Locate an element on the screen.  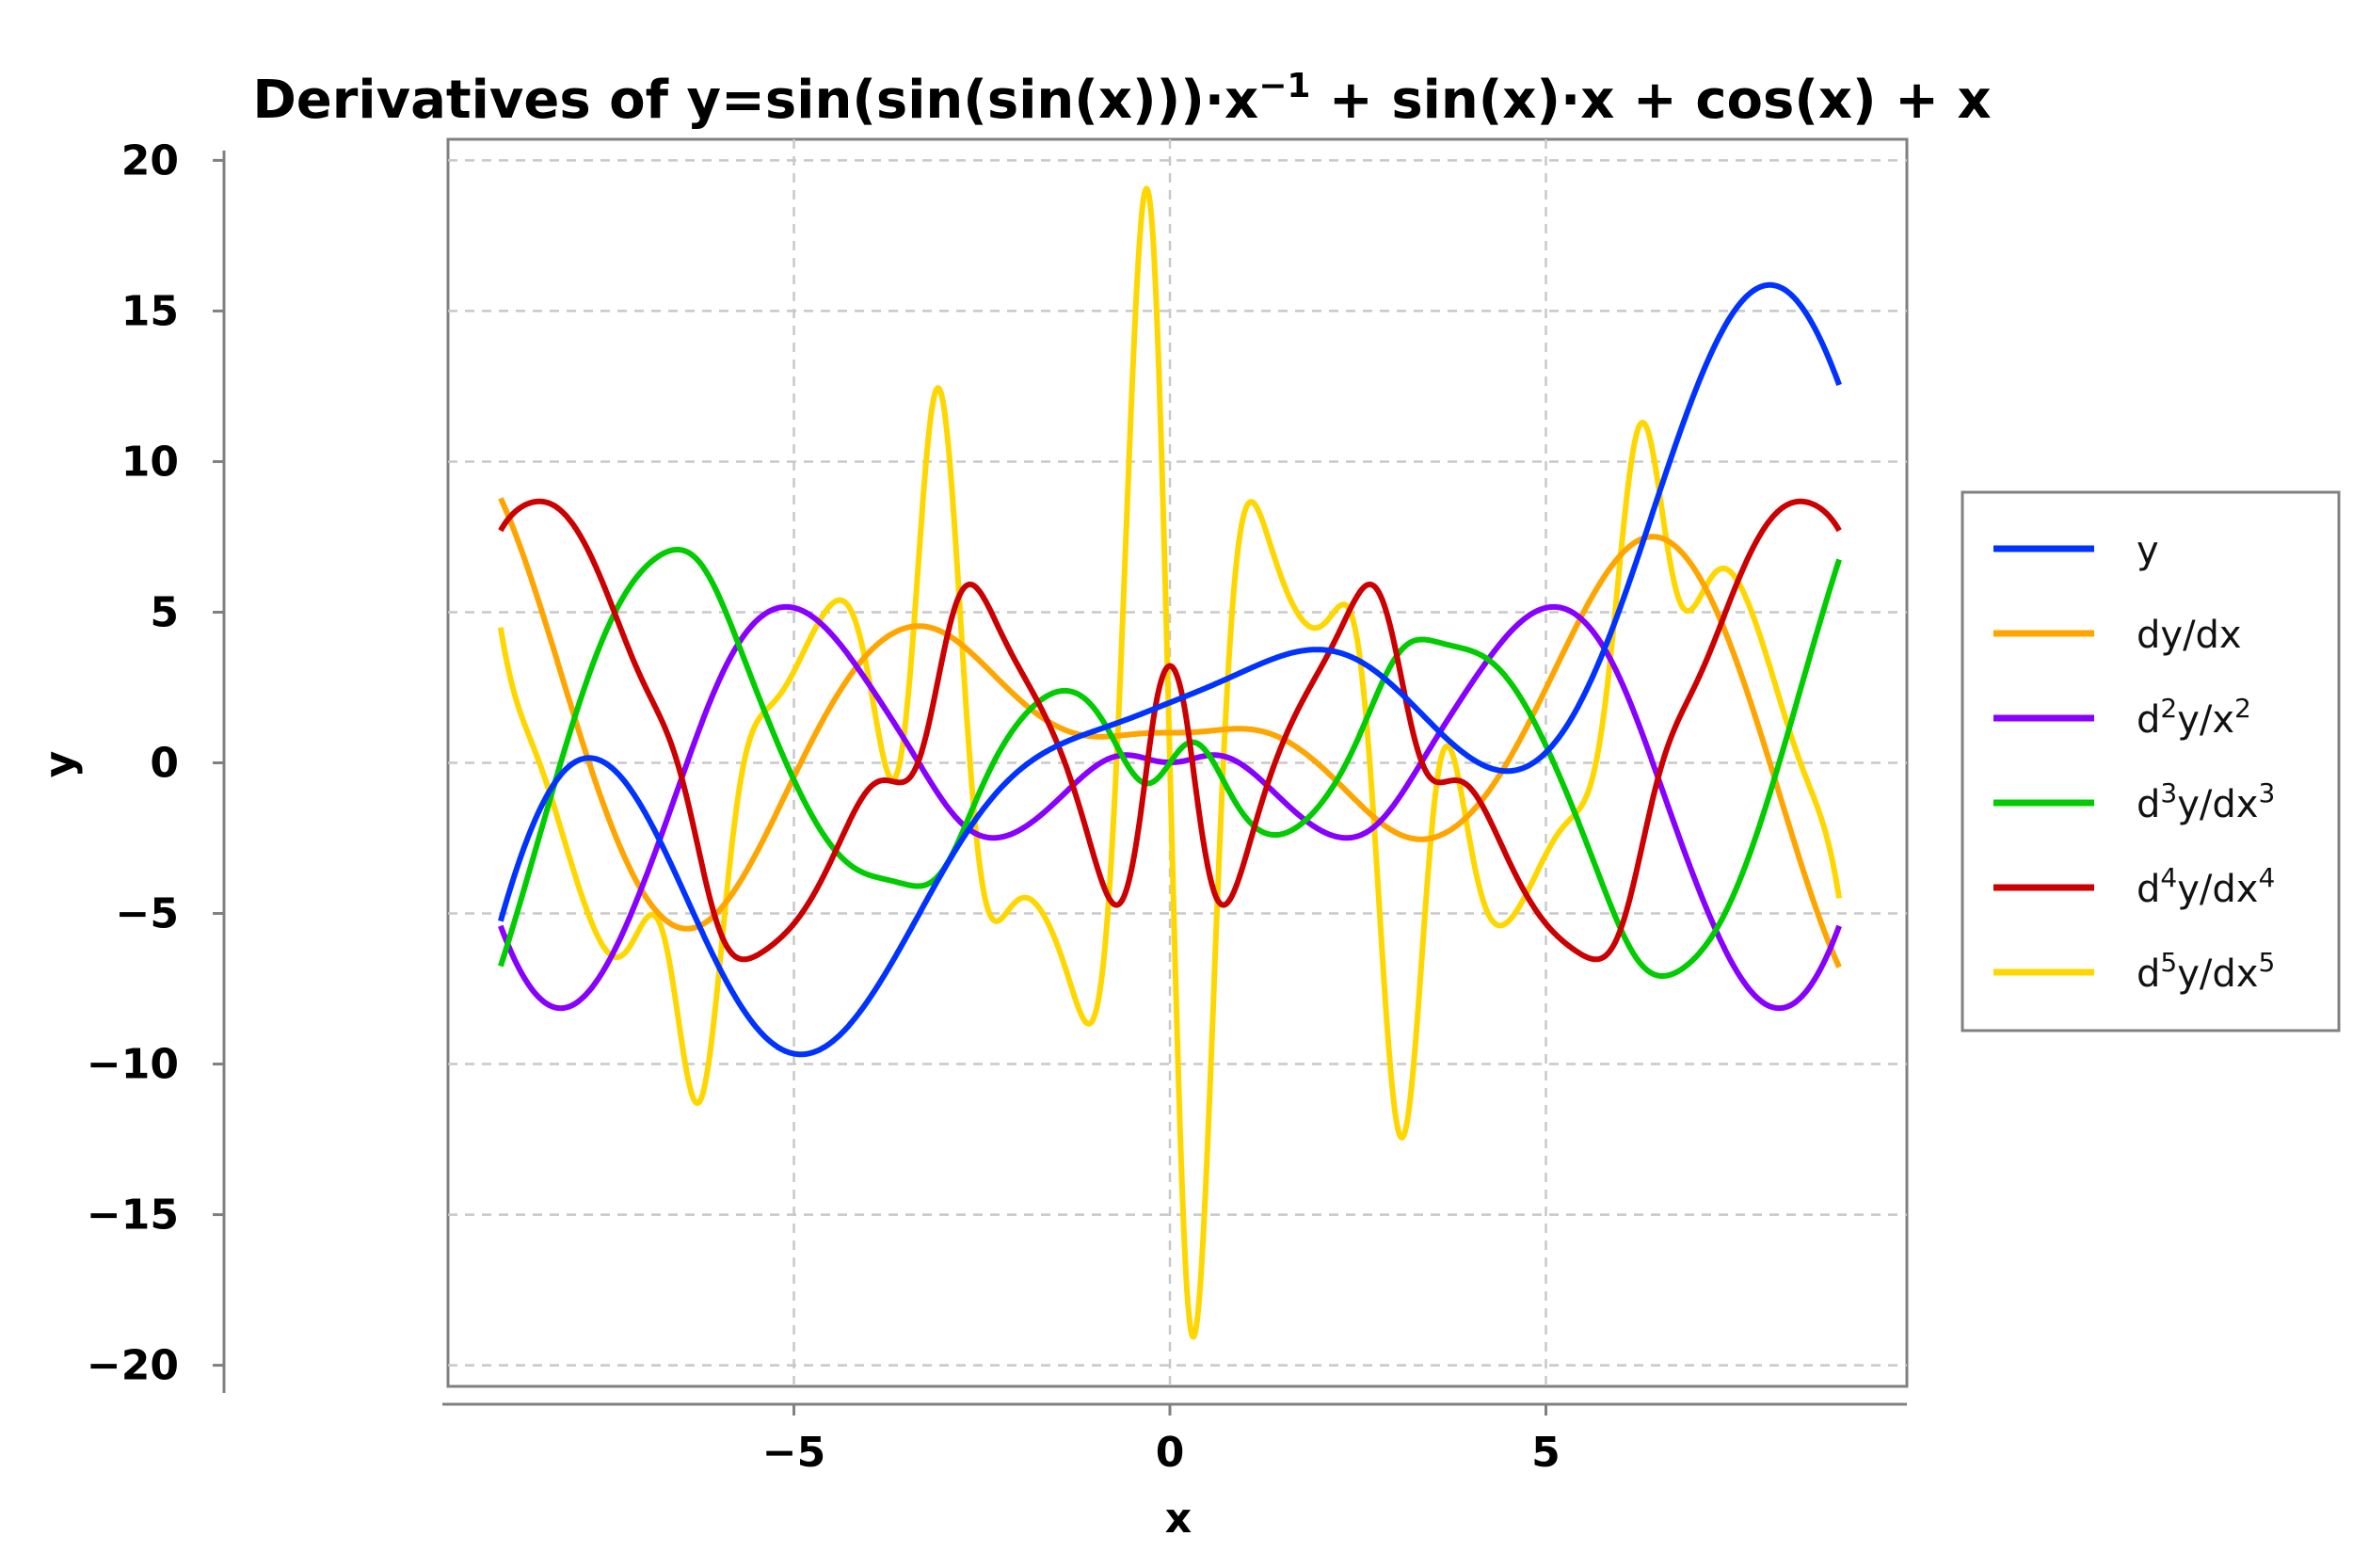
y-tick-label-1: 15 is located at coordinates (150, 311).